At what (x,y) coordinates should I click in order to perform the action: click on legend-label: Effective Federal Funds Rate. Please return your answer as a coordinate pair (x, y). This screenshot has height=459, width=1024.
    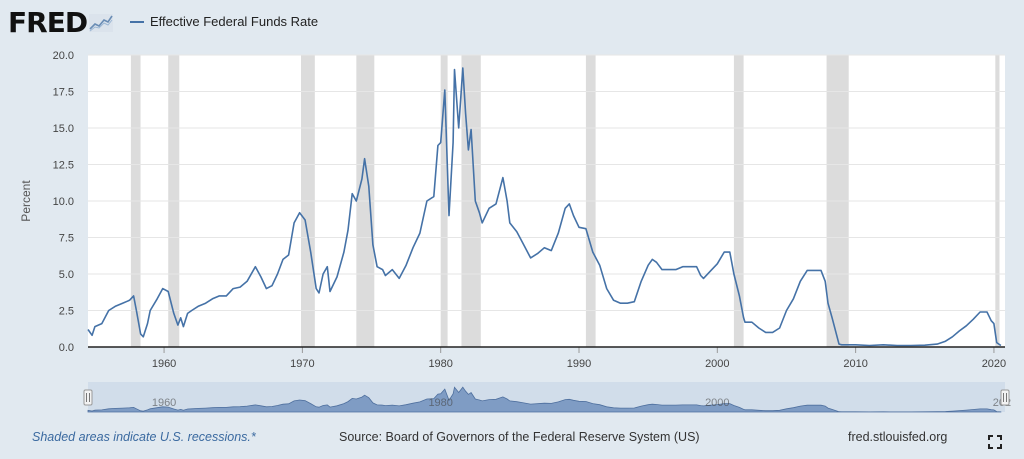
    Looking at the image, I should click on (234, 21).